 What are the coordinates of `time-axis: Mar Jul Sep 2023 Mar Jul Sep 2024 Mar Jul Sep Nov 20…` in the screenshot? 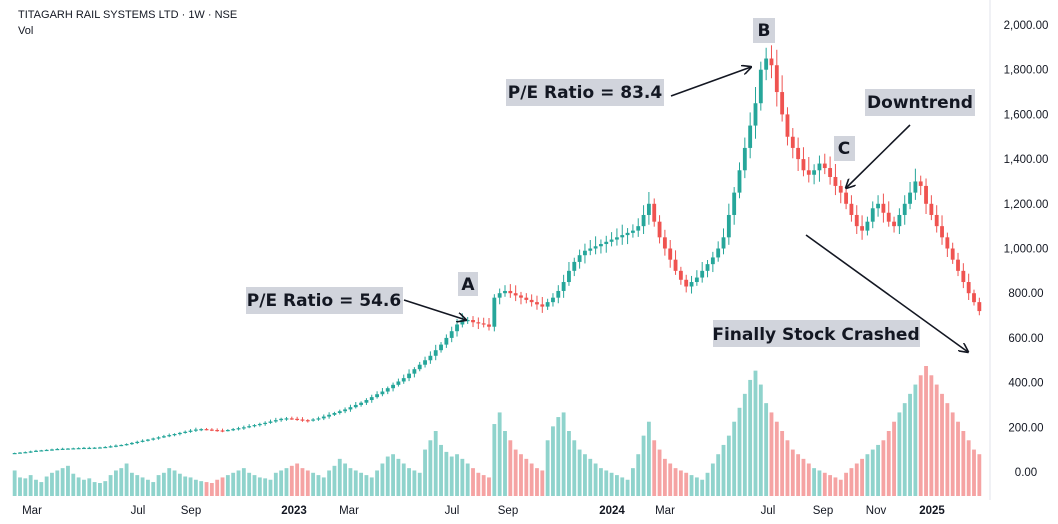 It's located at (483, 511).